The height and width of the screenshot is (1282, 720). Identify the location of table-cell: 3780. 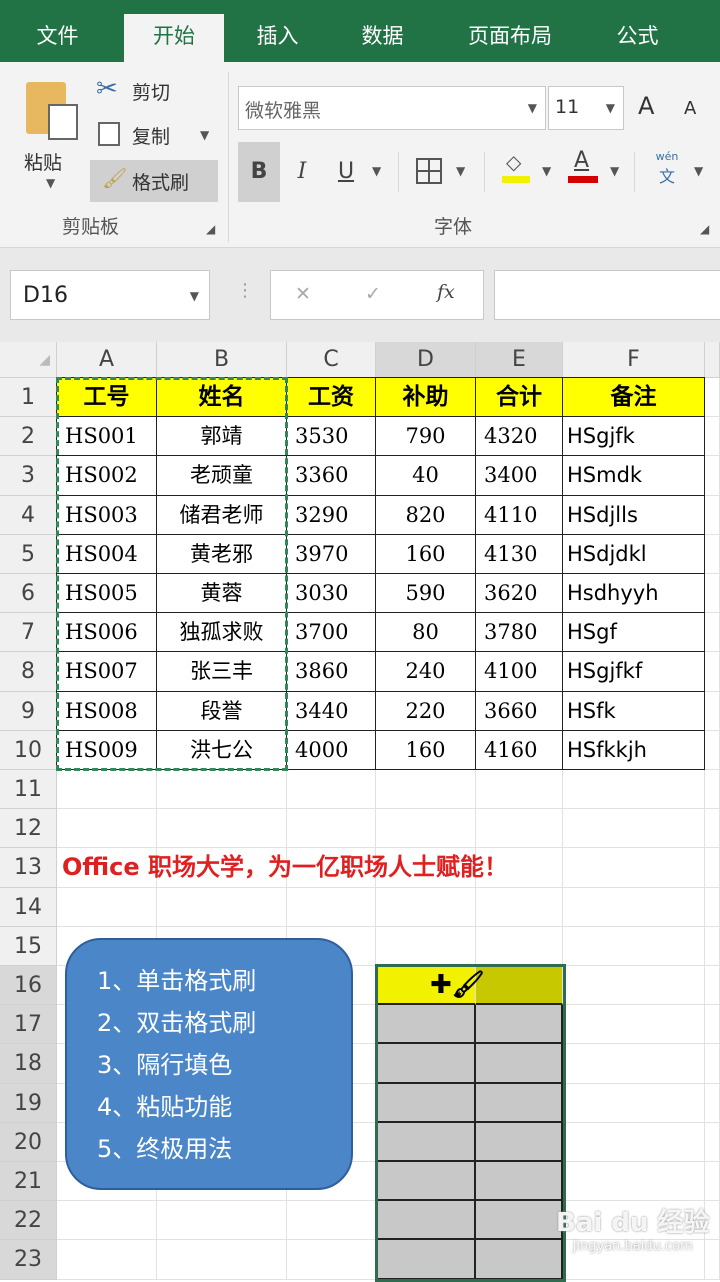
(519, 632).